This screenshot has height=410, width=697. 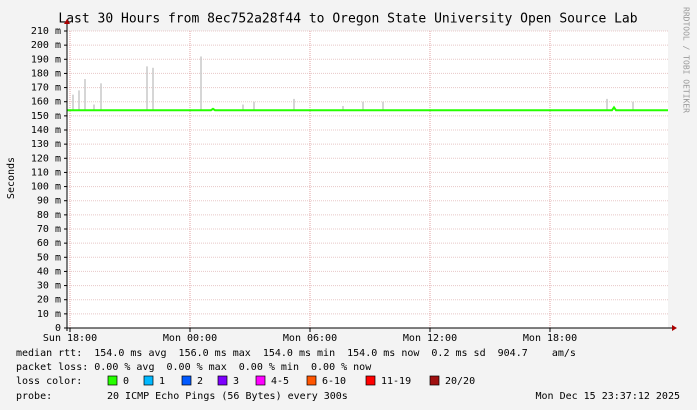 I want to click on y-tick-label: 20 m, so click(x=49, y=300).